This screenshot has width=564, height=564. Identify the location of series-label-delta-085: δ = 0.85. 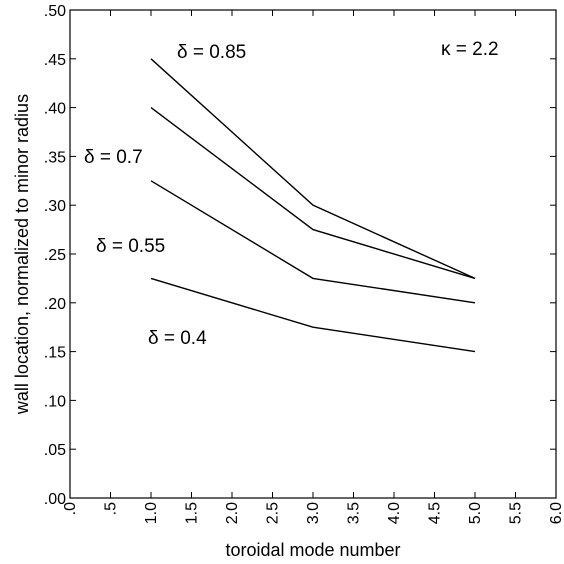
(211, 52).